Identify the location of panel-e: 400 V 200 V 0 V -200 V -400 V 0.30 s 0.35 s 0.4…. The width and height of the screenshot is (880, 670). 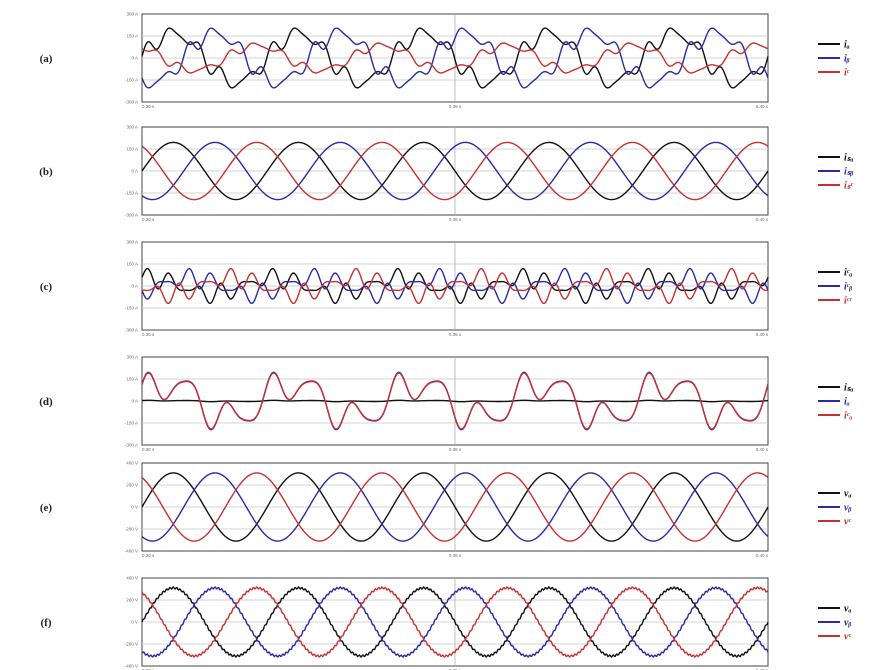
(446, 510).